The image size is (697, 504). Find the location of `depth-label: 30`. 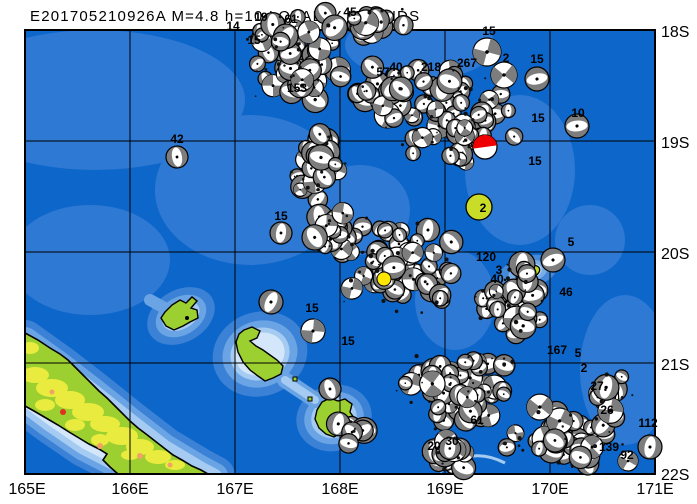

depth-label: 30 is located at coordinates (452, 441).